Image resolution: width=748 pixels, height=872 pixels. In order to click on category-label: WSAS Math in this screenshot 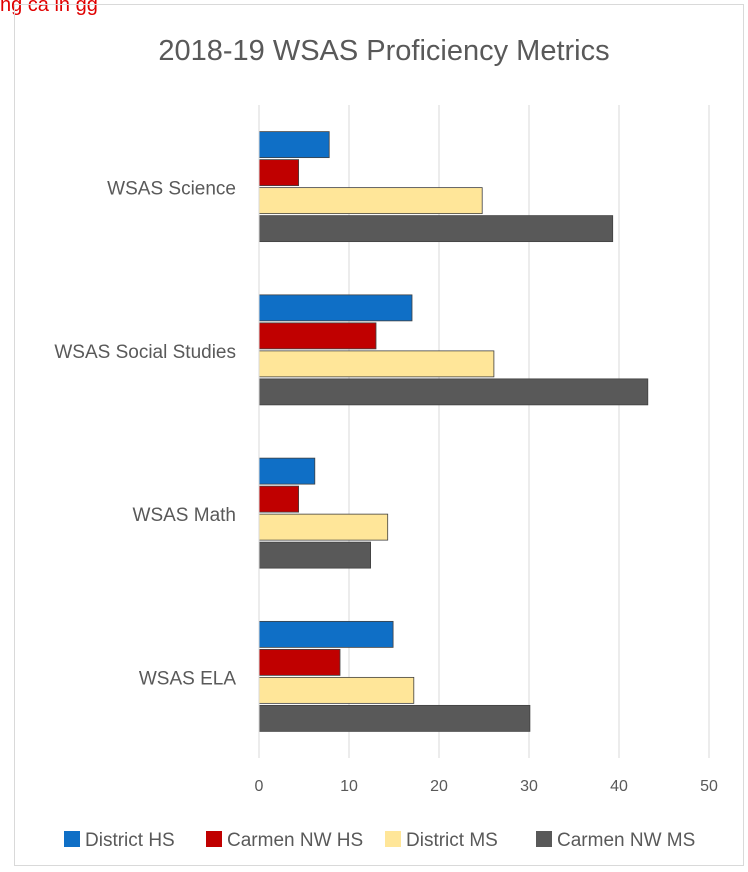, I will do `click(184, 515)`.